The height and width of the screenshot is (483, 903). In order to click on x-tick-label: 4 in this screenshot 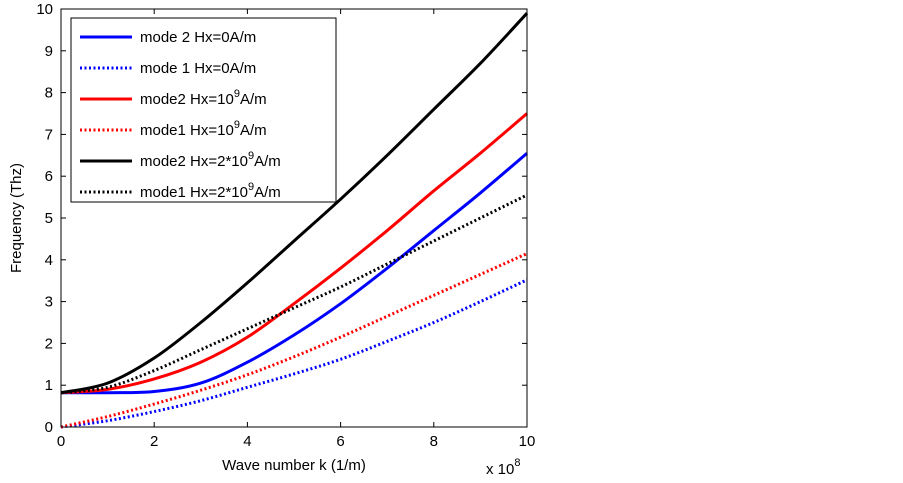, I will do `click(247, 441)`.